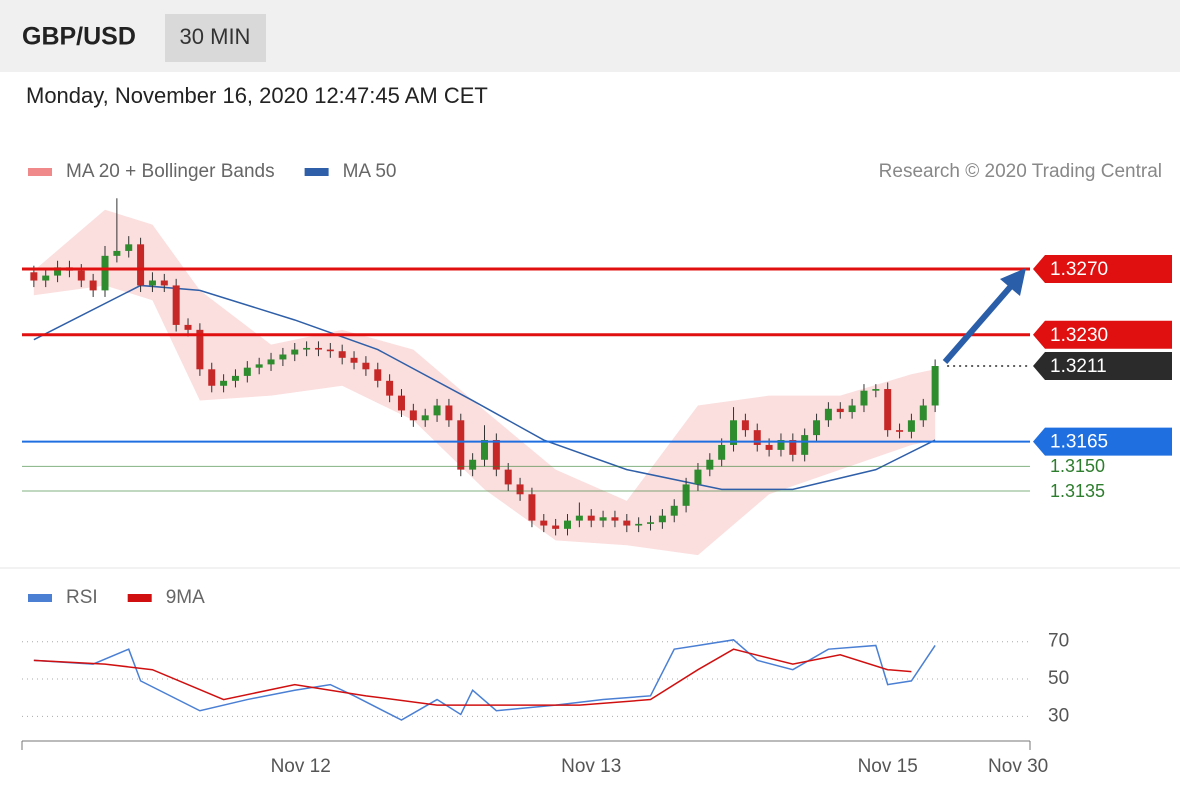 The height and width of the screenshot is (805, 1180). I want to click on y-tick-label: 70, so click(1058, 641).